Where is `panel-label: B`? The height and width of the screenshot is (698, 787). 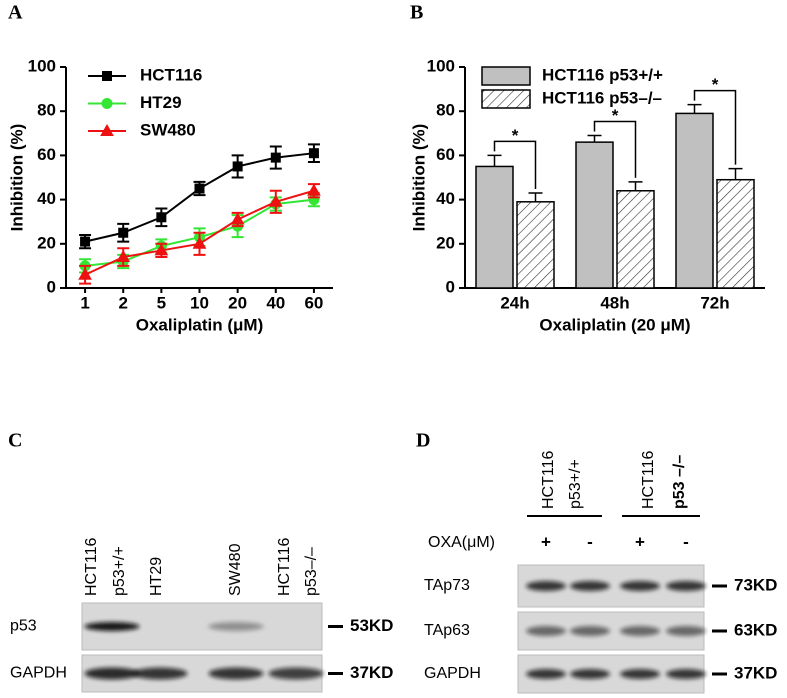
panel-label: B is located at coordinates (416, 13).